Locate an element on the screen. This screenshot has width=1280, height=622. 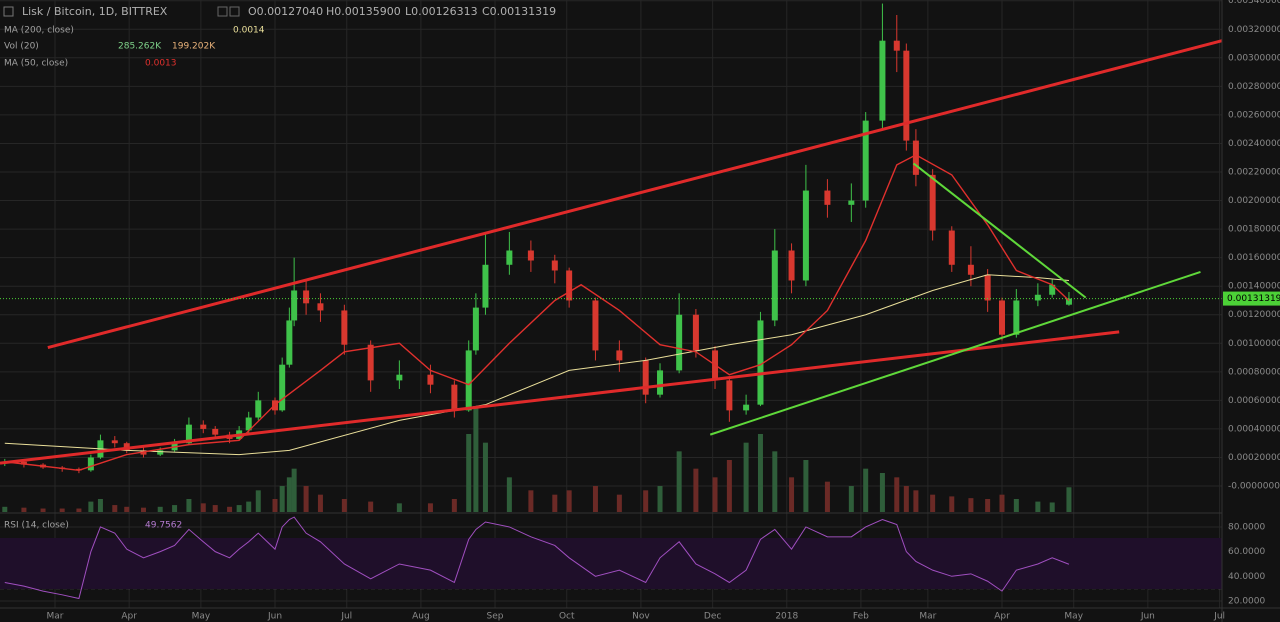
ohlc-high: H0.00135900 is located at coordinates (363, 11).